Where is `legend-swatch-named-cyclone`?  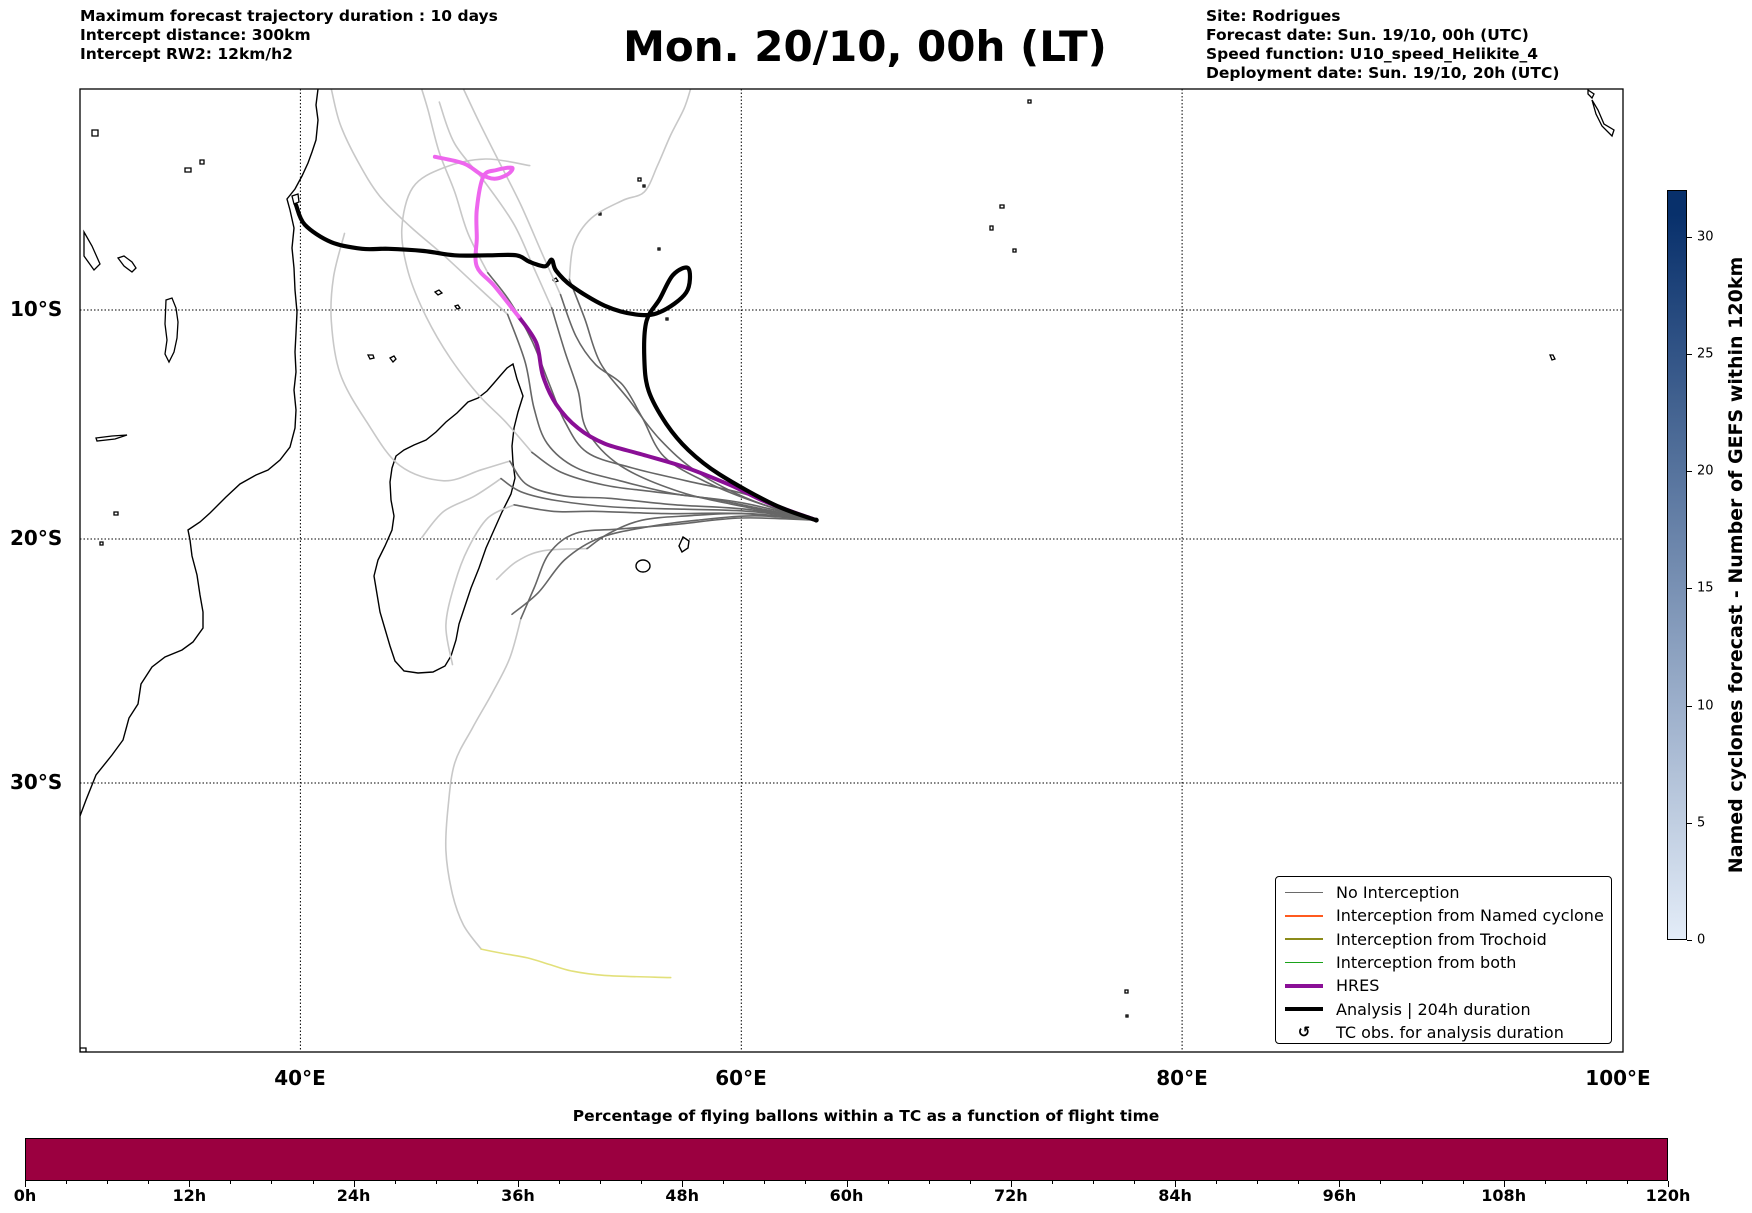 legend-swatch-named-cyclone is located at coordinates (1304, 916).